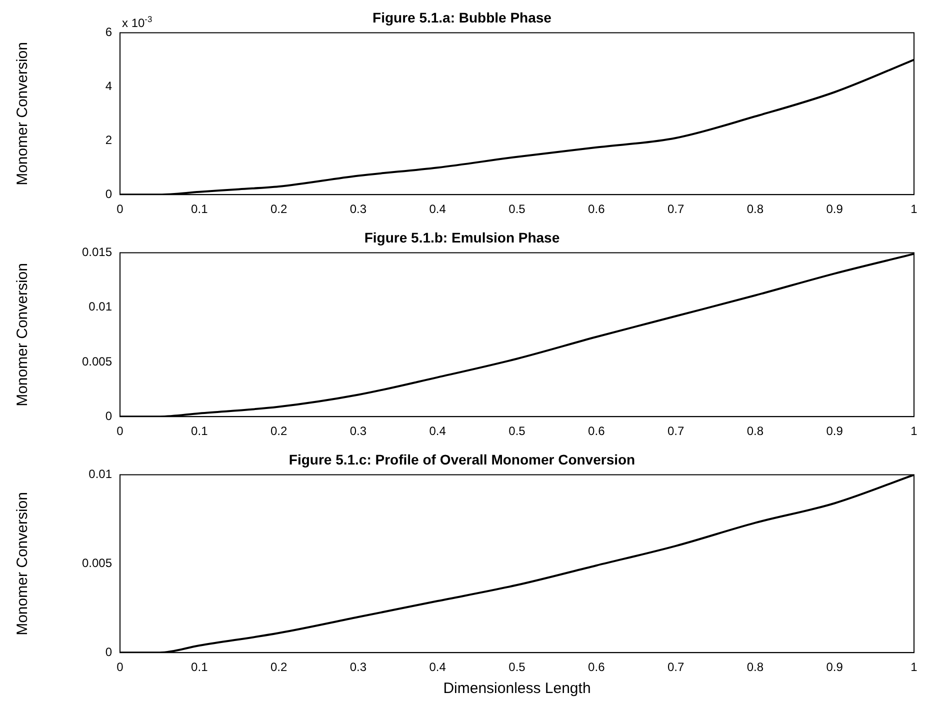 This screenshot has width=934, height=704. I want to click on x-axis-title: Dimensionless Length, so click(517, 689).